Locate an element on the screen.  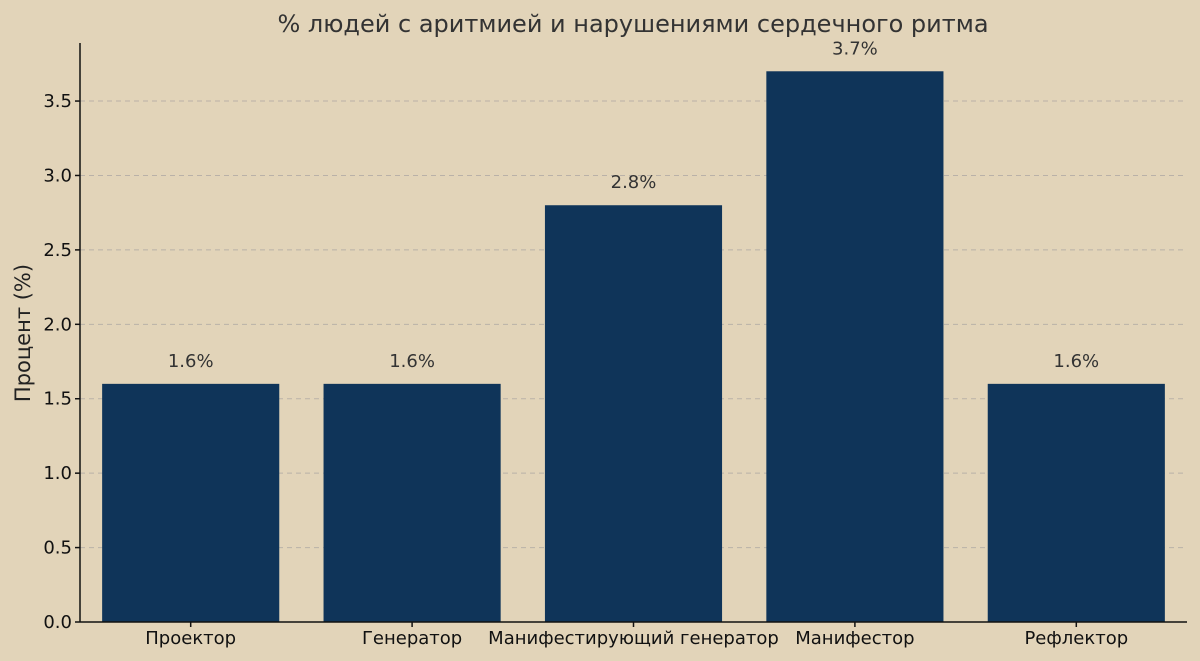
y-tick-label: 0.0 is located at coordinates (57, 622).